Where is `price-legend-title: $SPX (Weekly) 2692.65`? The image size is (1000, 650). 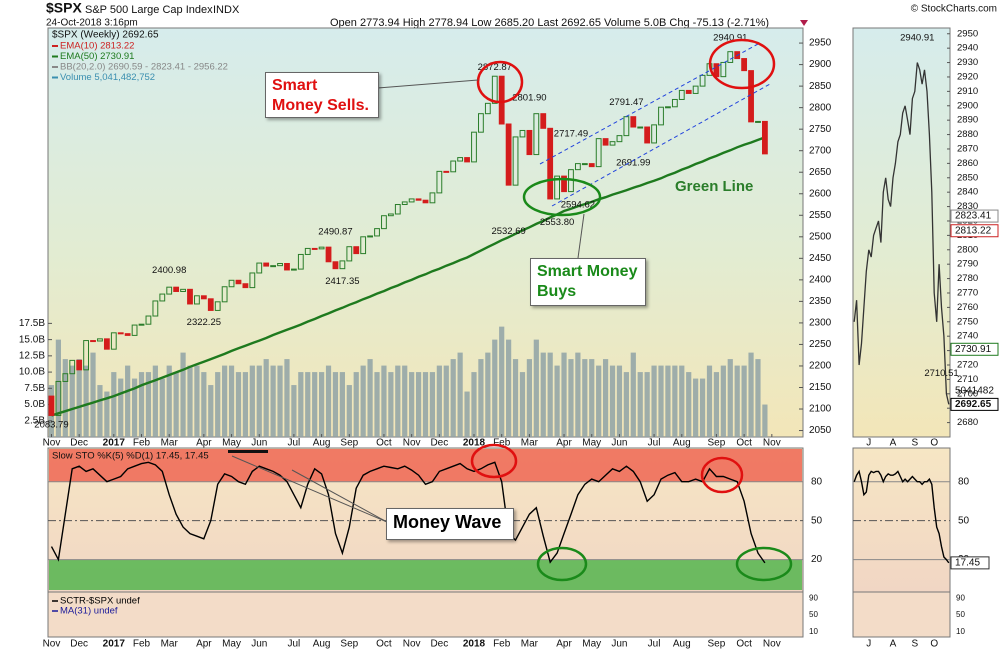 price-legend-title: $SPX (Weekly) 2692.65 is located at coordinates (105, 35).